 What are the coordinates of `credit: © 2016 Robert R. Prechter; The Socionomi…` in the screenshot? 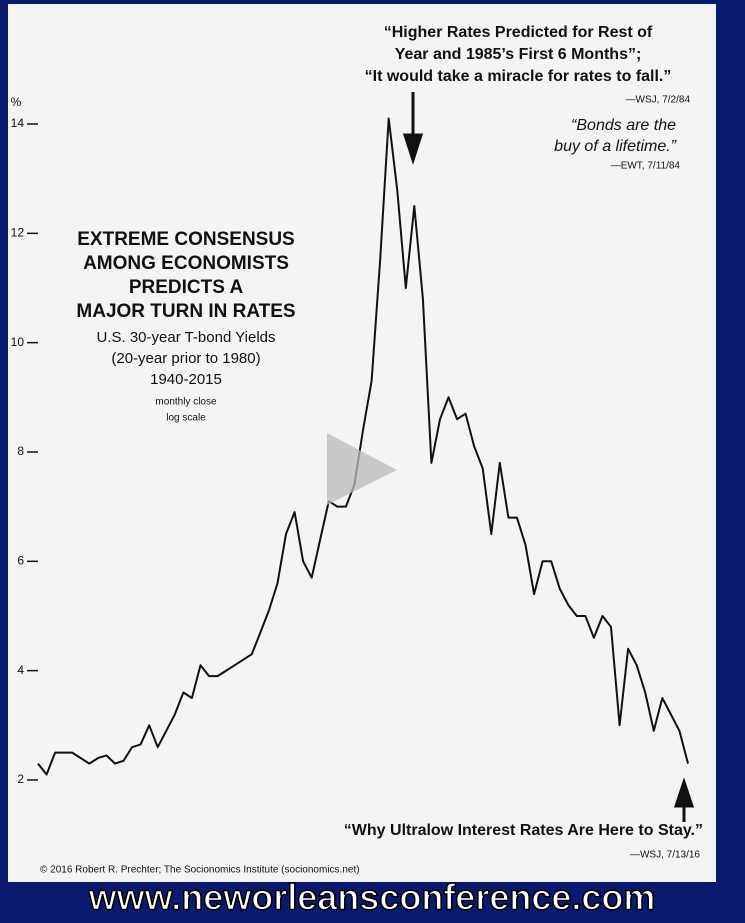 It's located at (200, 870).